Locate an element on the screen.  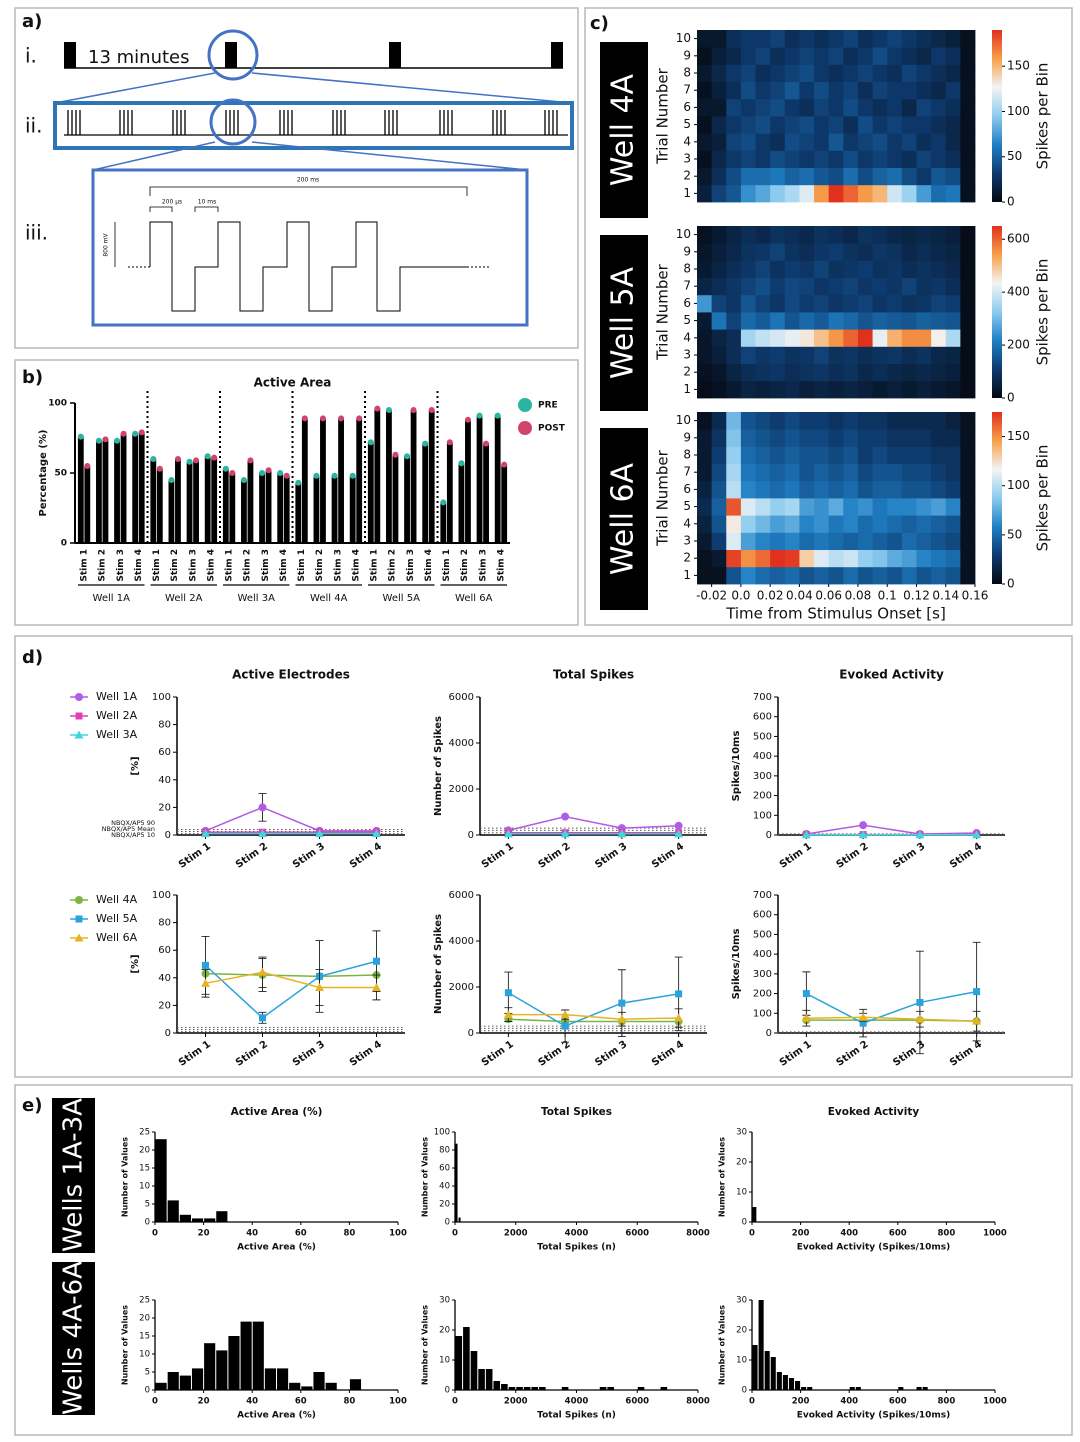
x-tick-label: 0.06 is located at coordinates (828, 596).